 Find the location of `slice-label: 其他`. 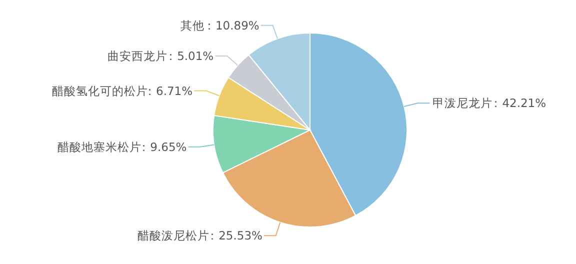

slice-label: 其他 is located at coordinates (192, 25).